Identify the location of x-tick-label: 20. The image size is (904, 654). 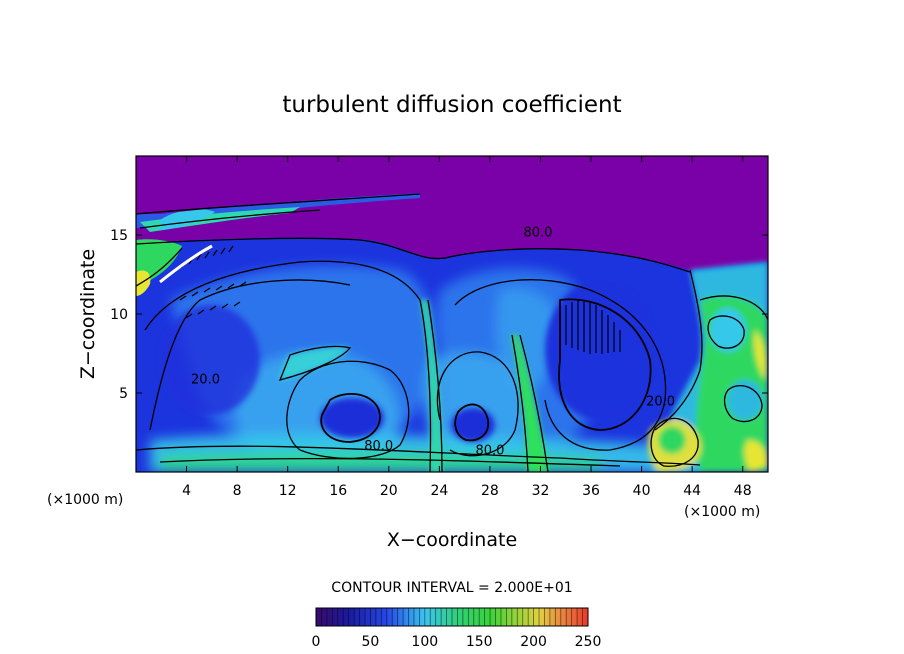
(389, 491).